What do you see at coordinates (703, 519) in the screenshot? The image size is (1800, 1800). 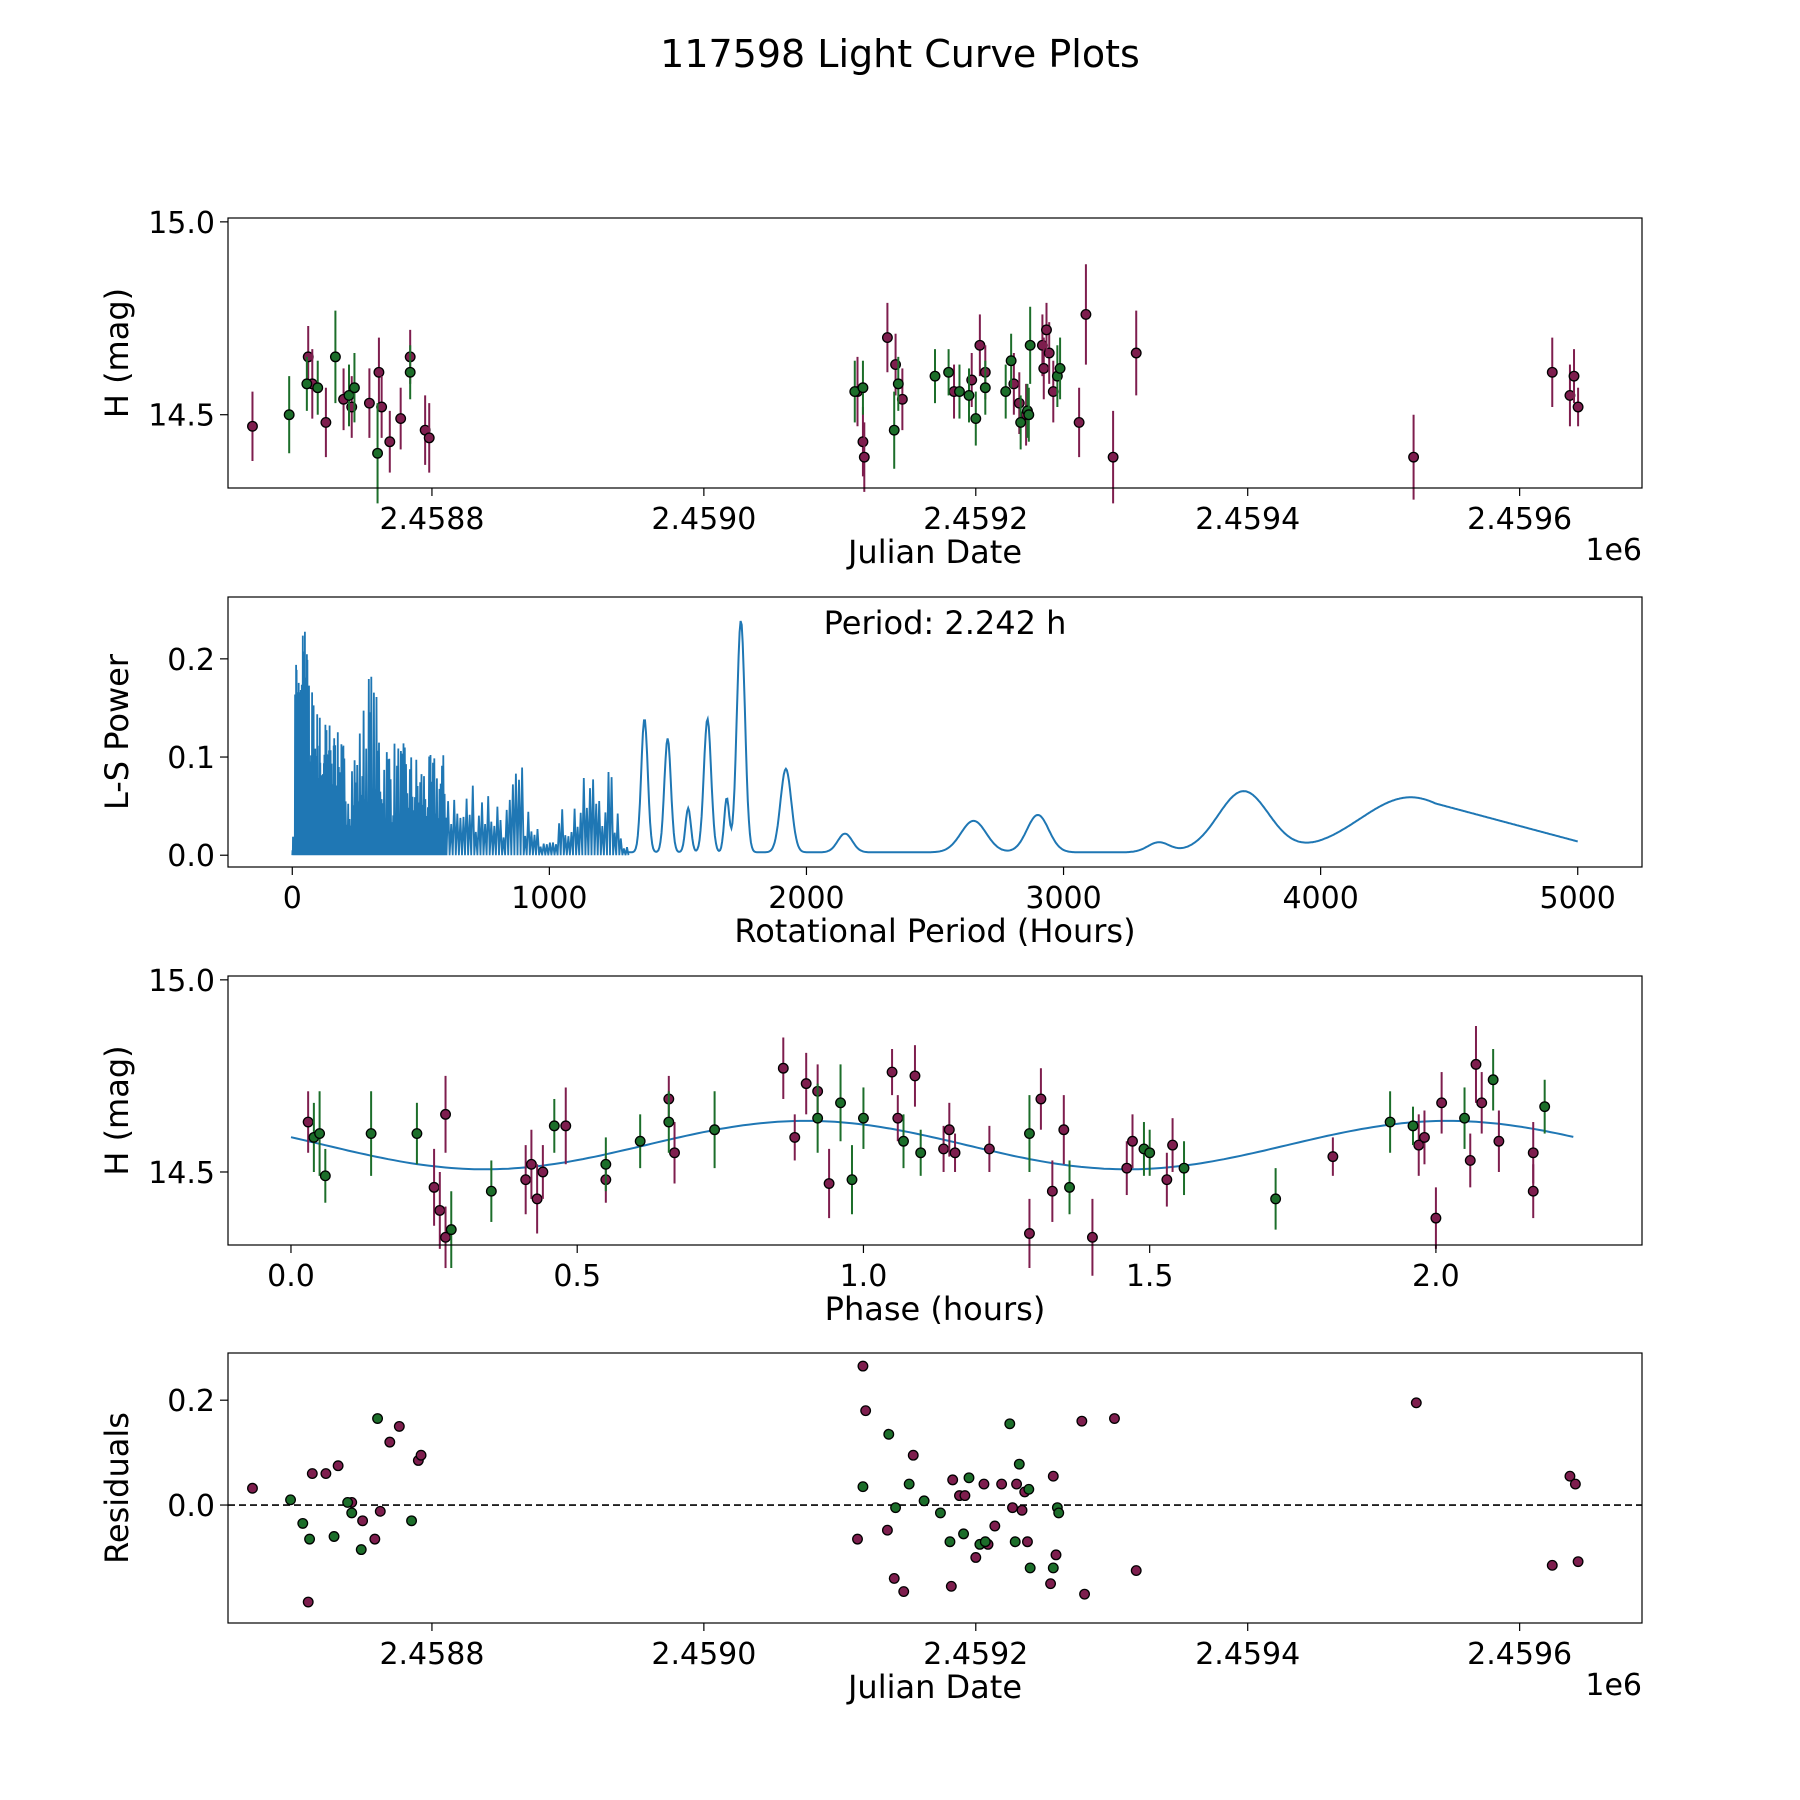 I see `x-tick-label: 2.4590` at bounding box center [703, 519].